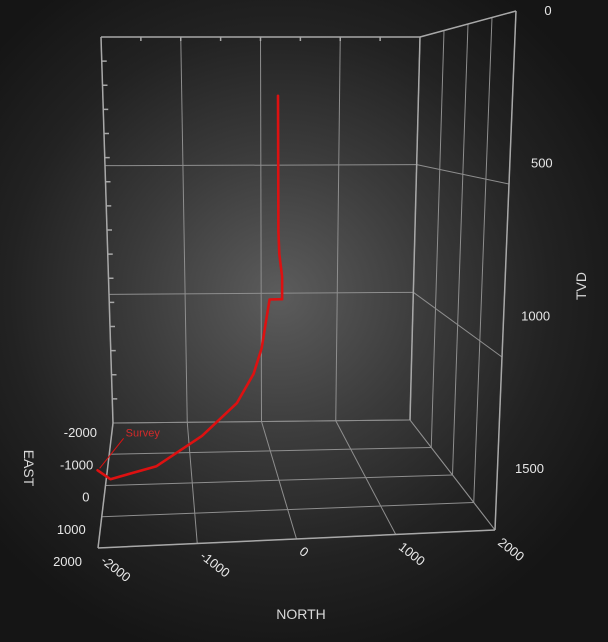 Image resolution: width=608 pixels, height=642 pixels. I want to click on north-tick-label: 0, so click(304, 552).